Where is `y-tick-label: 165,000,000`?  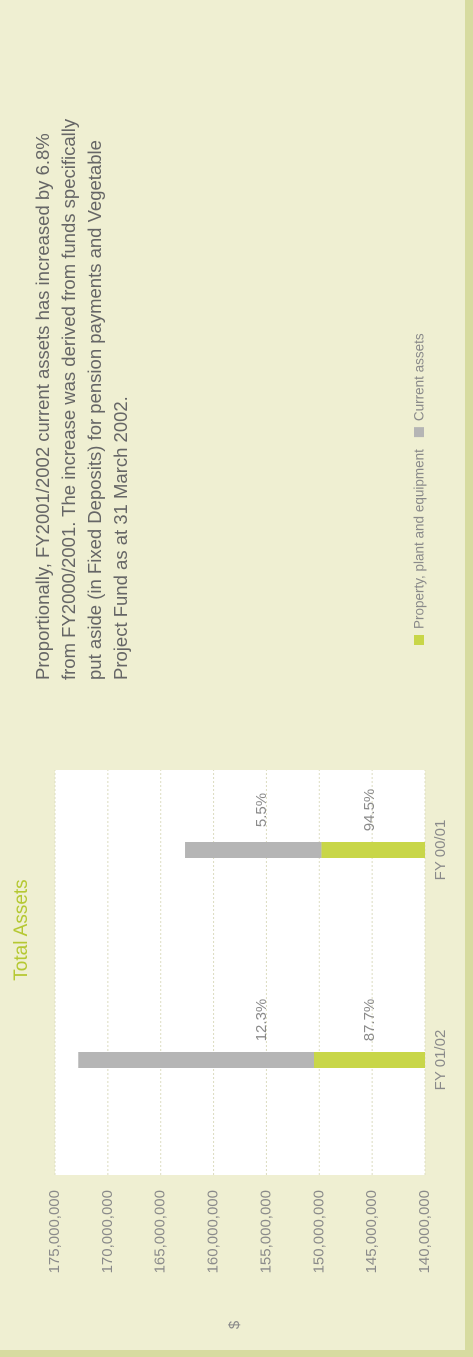 y-tick-label: 165,000,000 is located at coordinates (160, 1231).